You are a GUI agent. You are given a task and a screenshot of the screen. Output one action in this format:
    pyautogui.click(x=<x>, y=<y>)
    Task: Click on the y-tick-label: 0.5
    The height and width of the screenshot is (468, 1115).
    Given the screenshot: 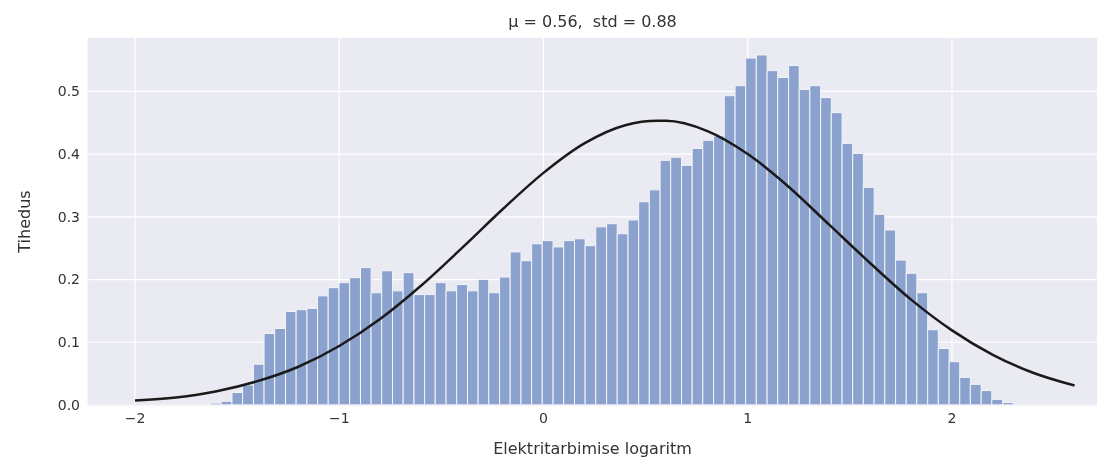 What is the action you would take?
    pyautogui.click(x=68, y=91)
    